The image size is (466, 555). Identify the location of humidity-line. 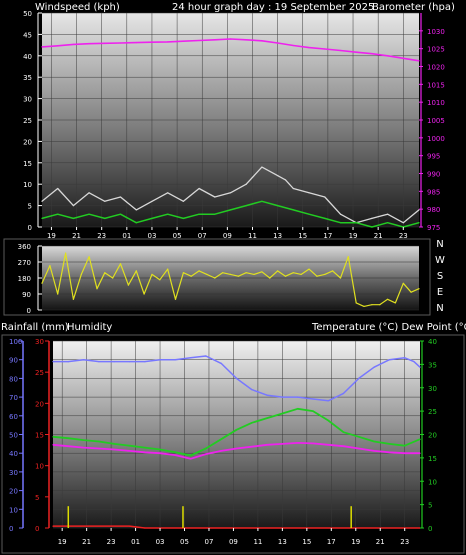
(237, 378).